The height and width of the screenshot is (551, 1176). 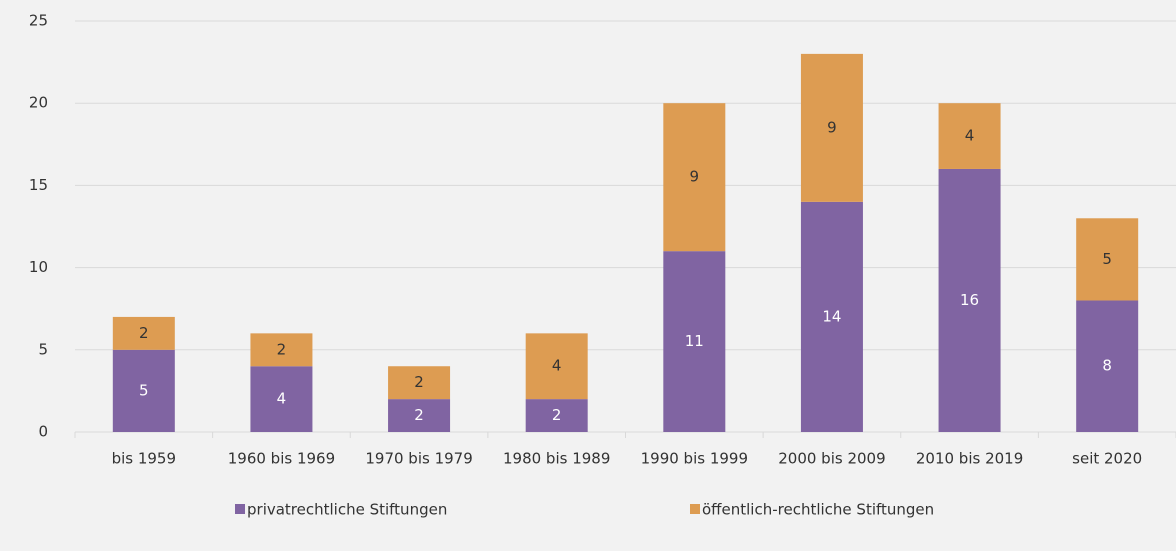 I want to click on y-tick-label: 15, so click(x=38, y=185).